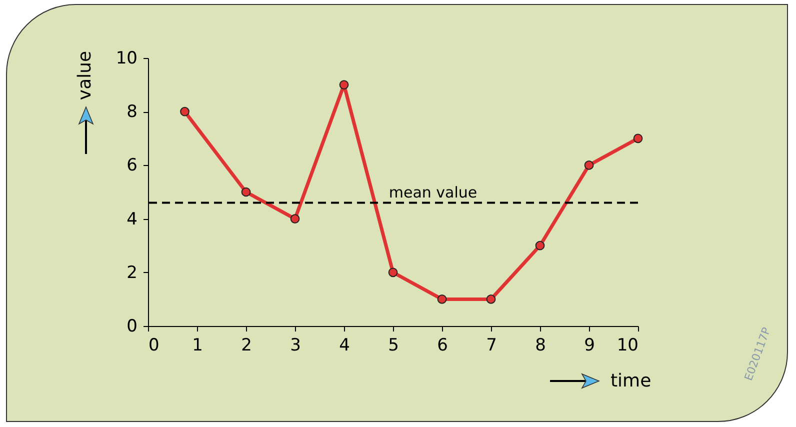  What do you see at coordinates (85, 75) in the screenshot?
I see `y-axis-title: value` at bounding box center [85, 75].